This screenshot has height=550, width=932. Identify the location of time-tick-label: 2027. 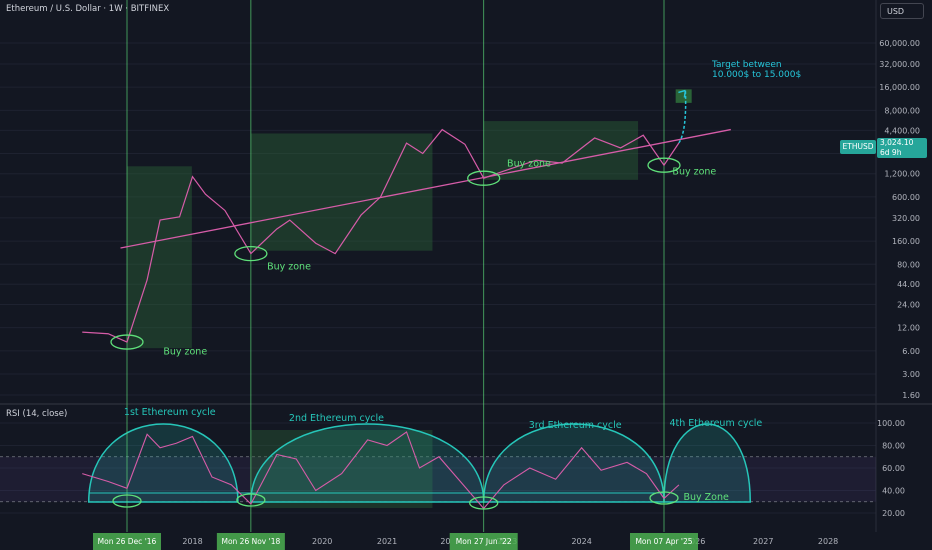
(763, 541).